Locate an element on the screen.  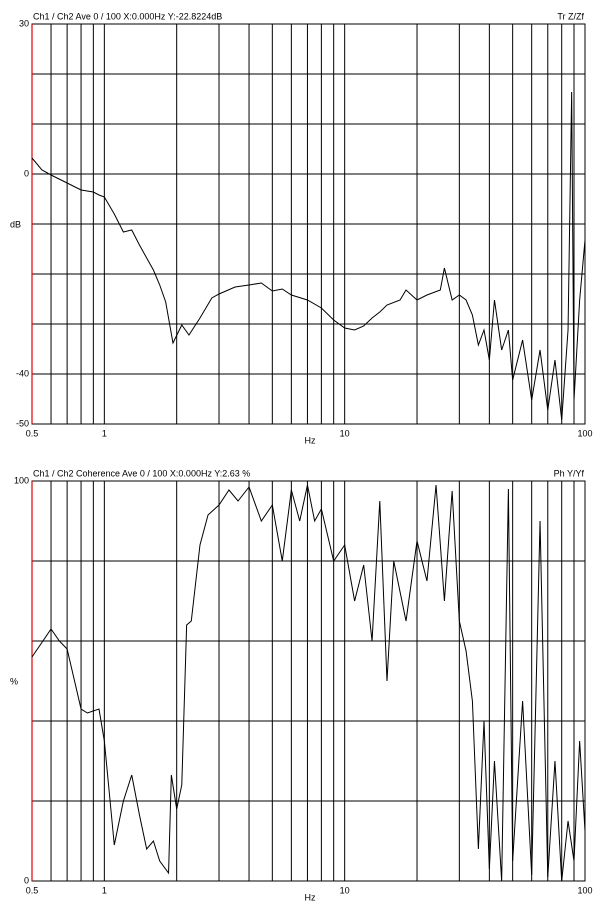
y-axis-label: % is located at coordinates (14, 681).